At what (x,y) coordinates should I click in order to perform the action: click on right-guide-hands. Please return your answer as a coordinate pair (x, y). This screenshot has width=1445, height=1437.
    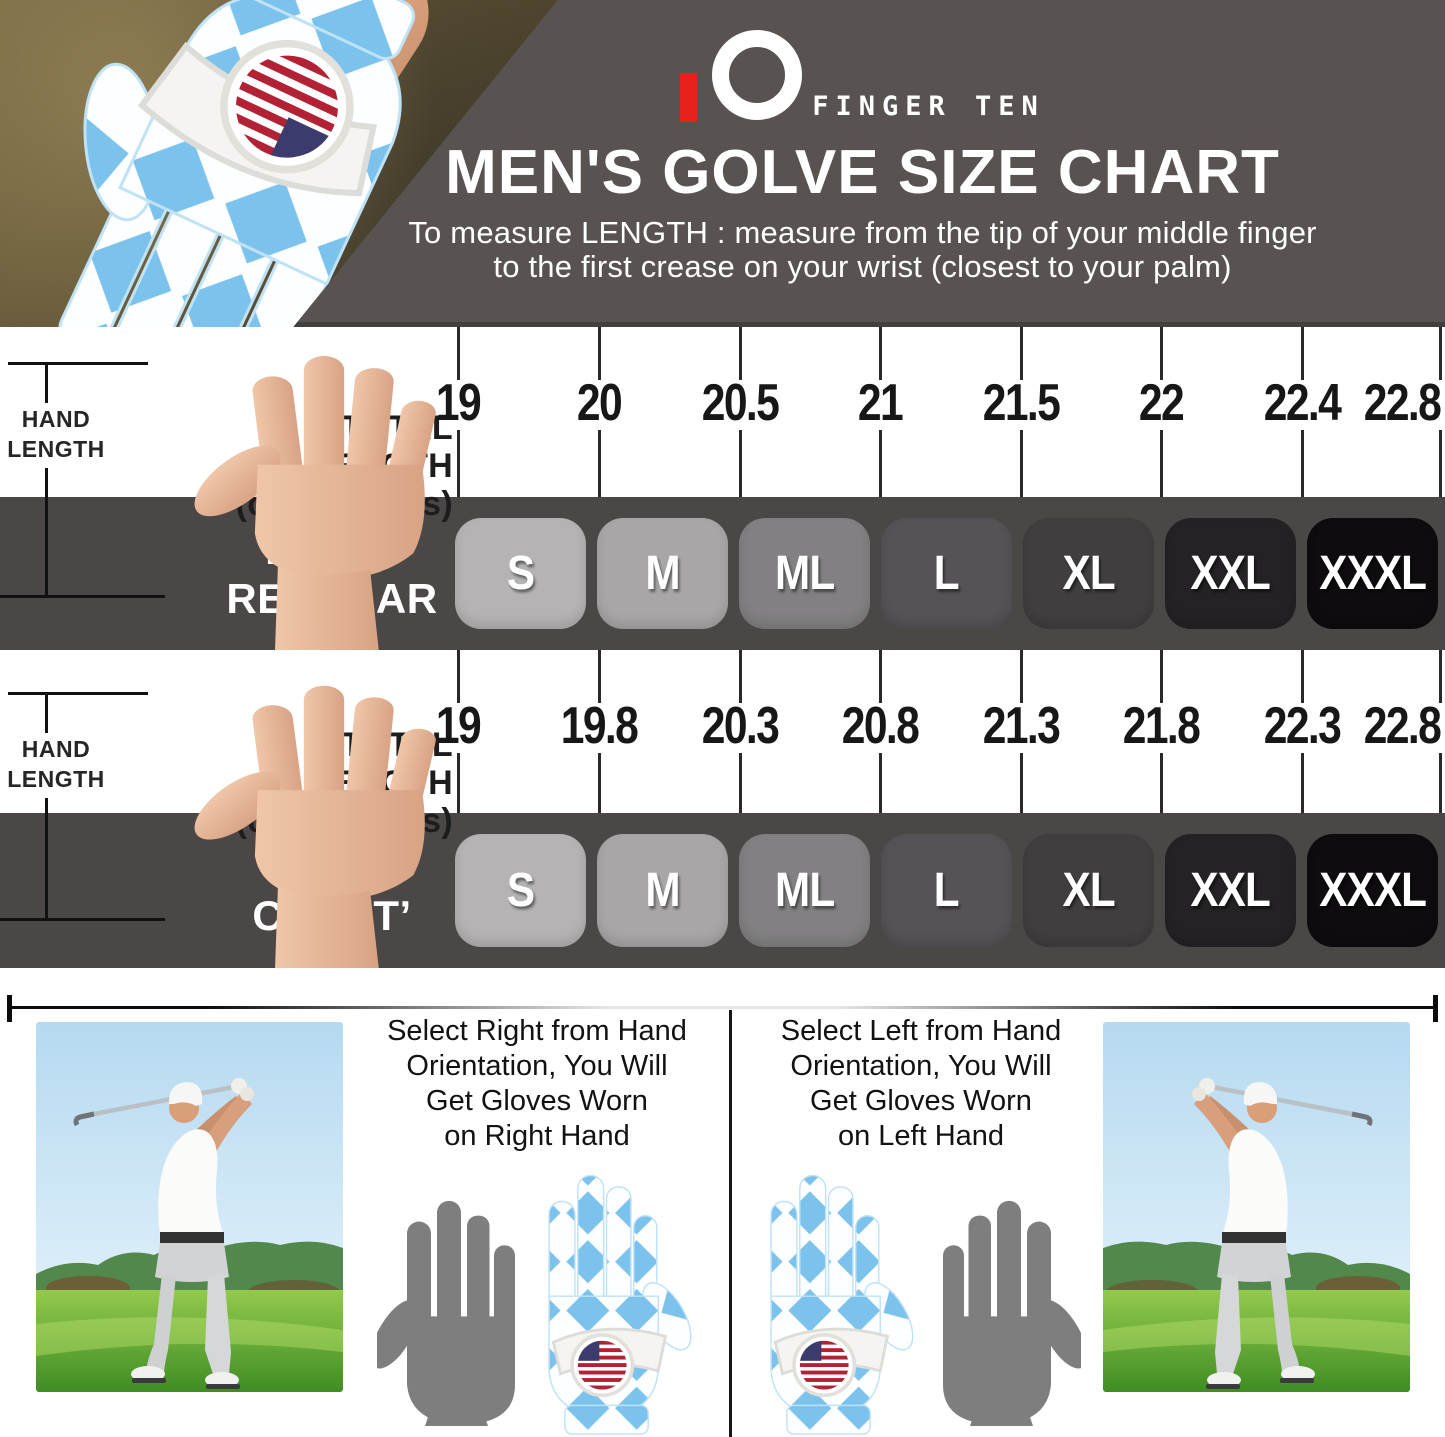
    Looking at the image, I should click on (537, 1300).